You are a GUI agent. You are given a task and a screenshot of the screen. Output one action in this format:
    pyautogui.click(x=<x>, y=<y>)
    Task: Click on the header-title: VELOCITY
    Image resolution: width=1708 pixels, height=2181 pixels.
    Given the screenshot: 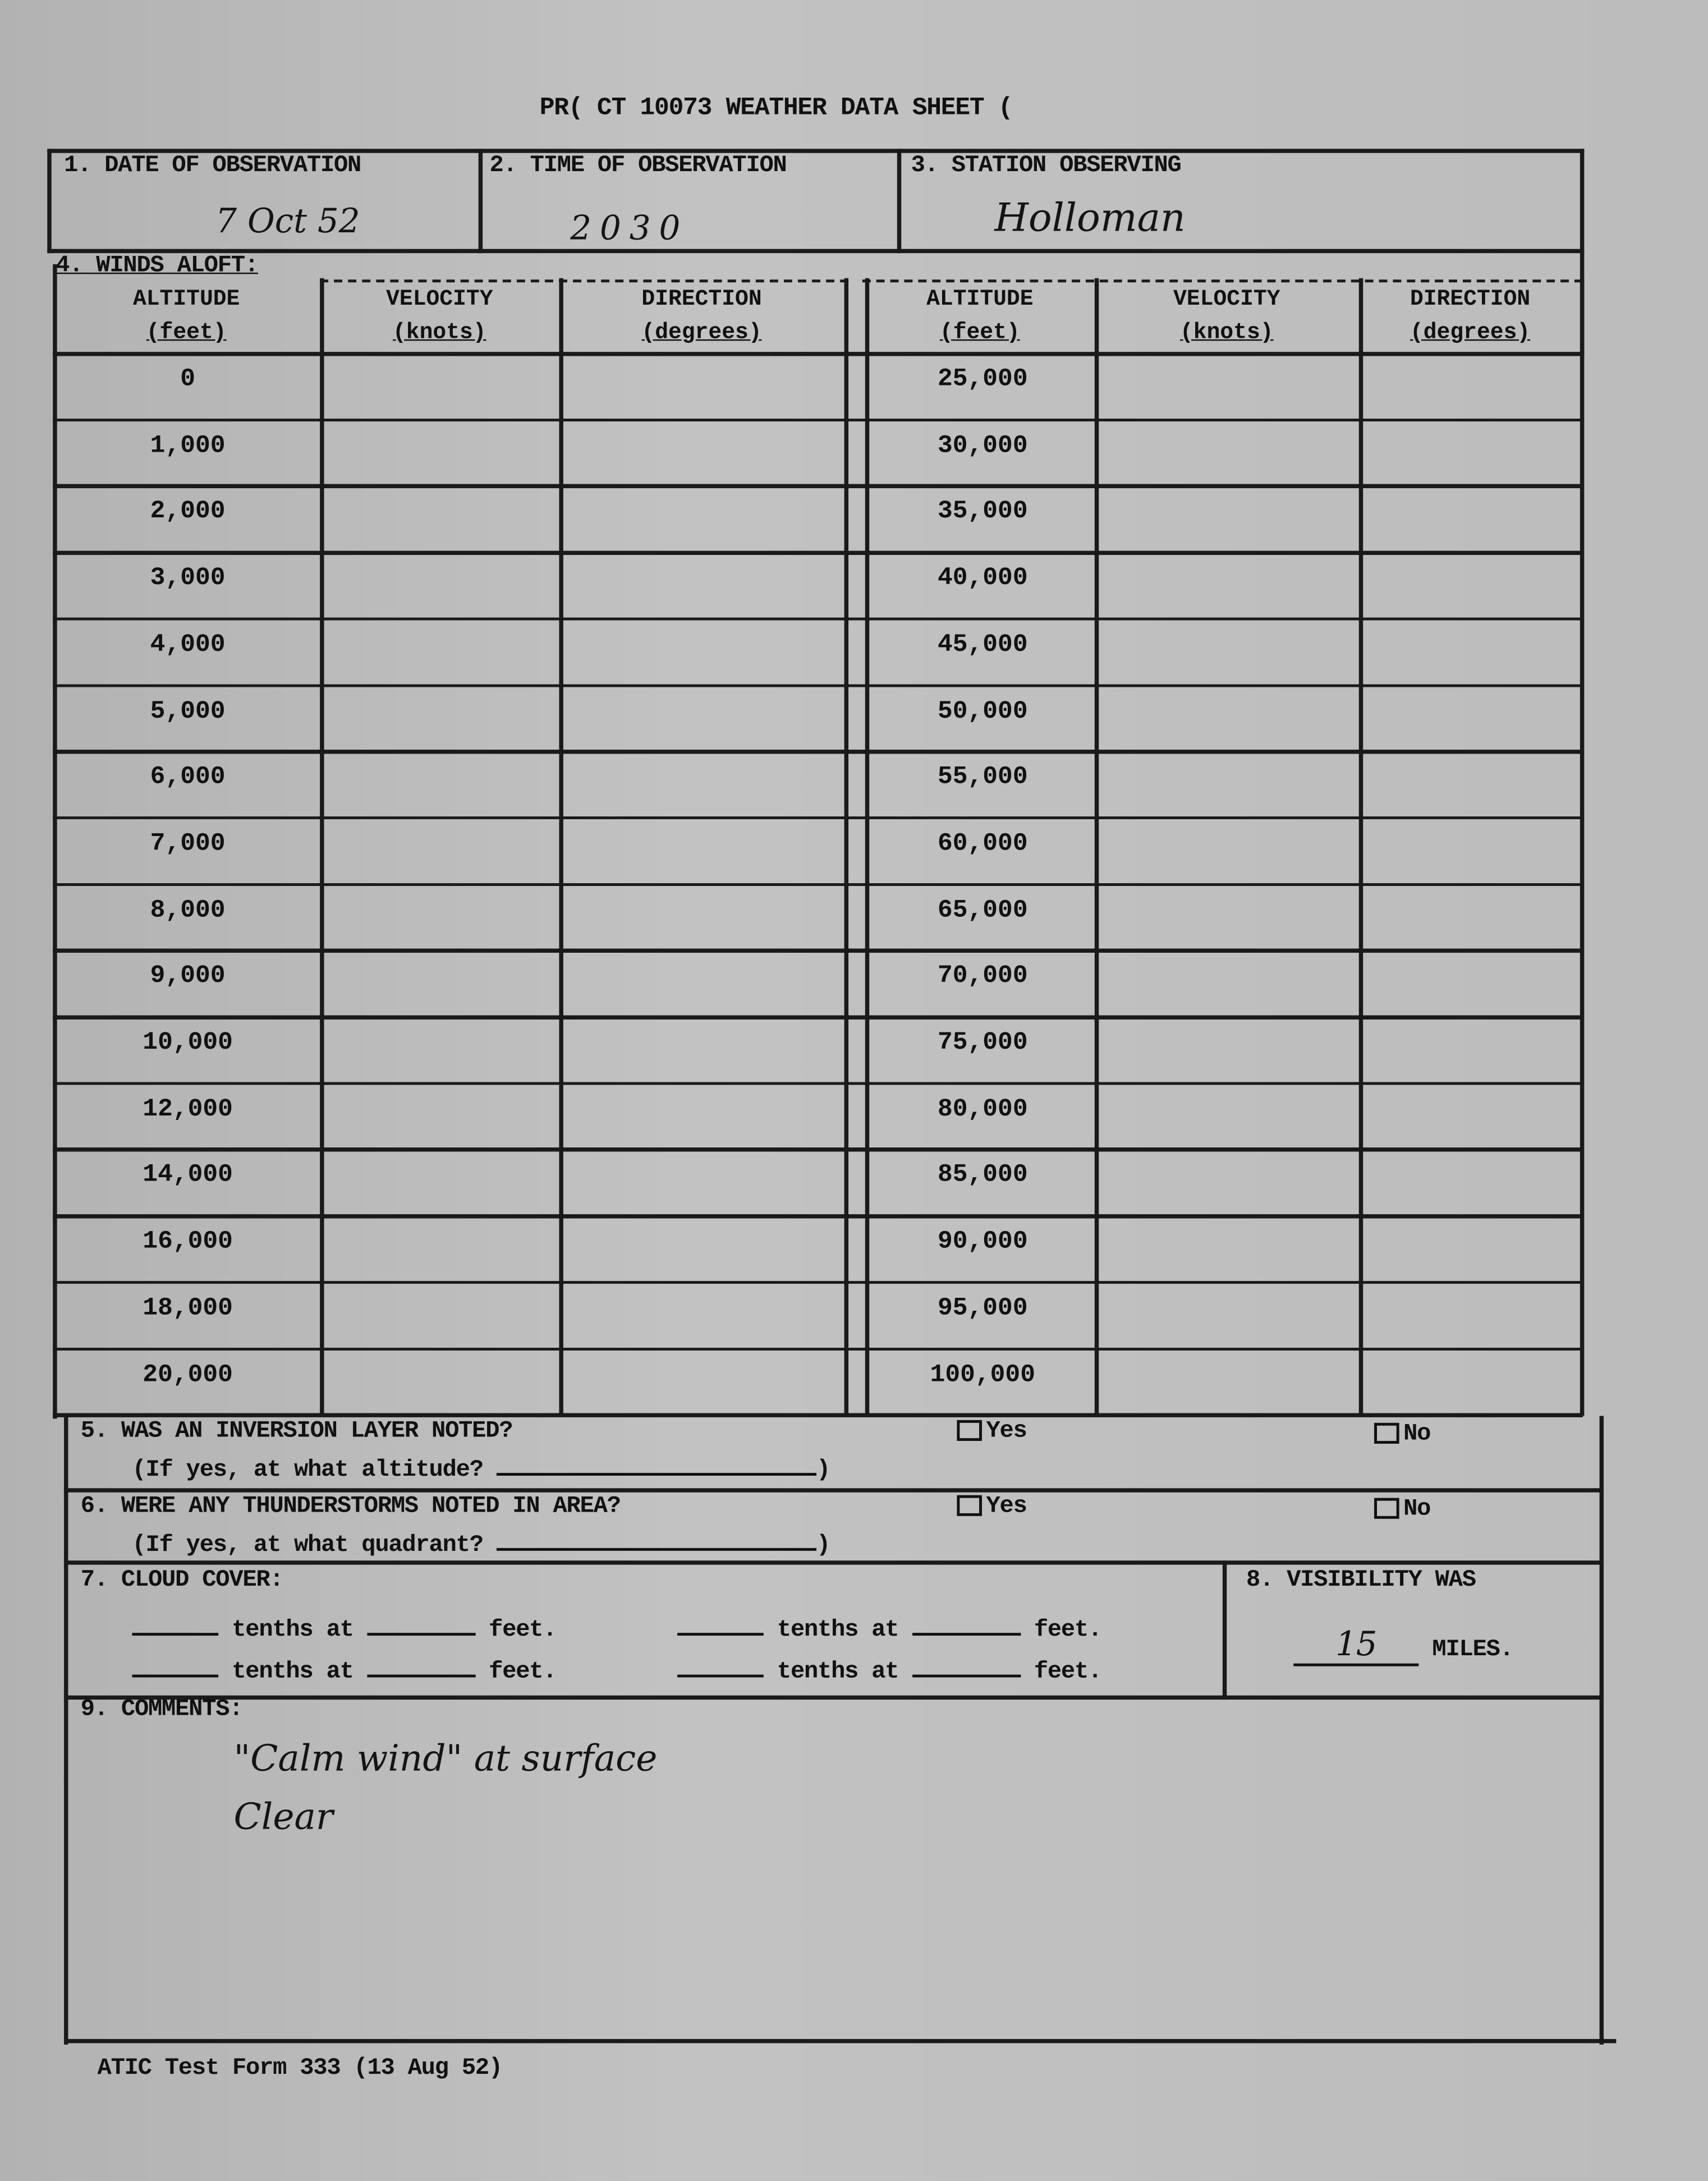 What is the action you would take?
    pyautogui.click(x=1226, y=299)
    